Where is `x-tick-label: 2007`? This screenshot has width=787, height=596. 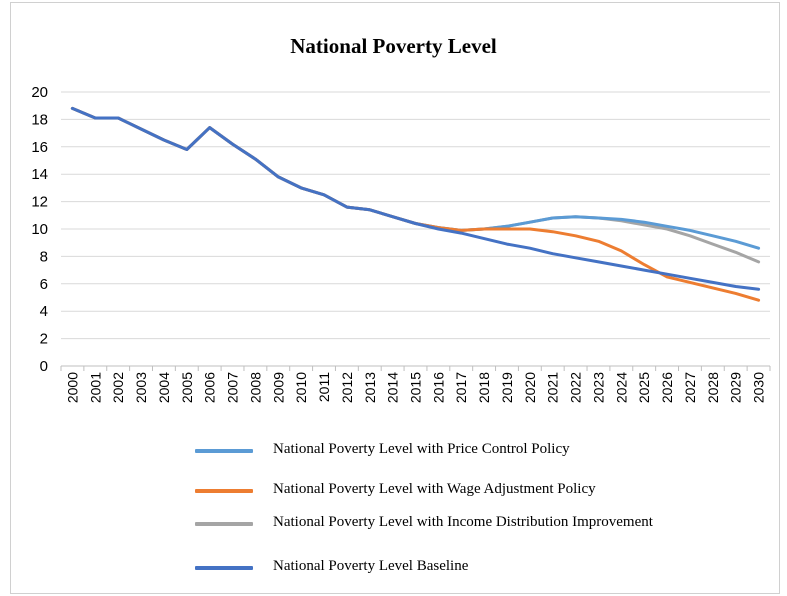
x-tick-label: 2007 is located at coordinates (233, 387).